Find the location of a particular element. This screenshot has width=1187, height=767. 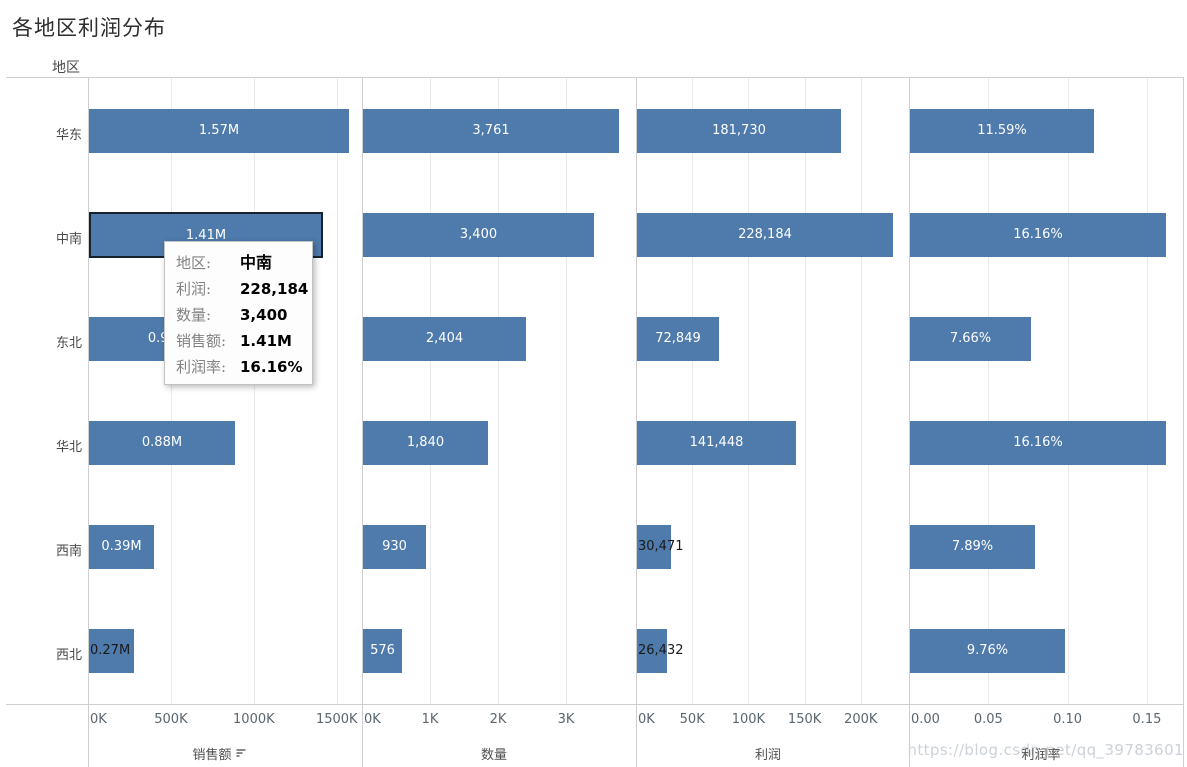

tooltip-label: 地区: is located at coordinates (194, 263).